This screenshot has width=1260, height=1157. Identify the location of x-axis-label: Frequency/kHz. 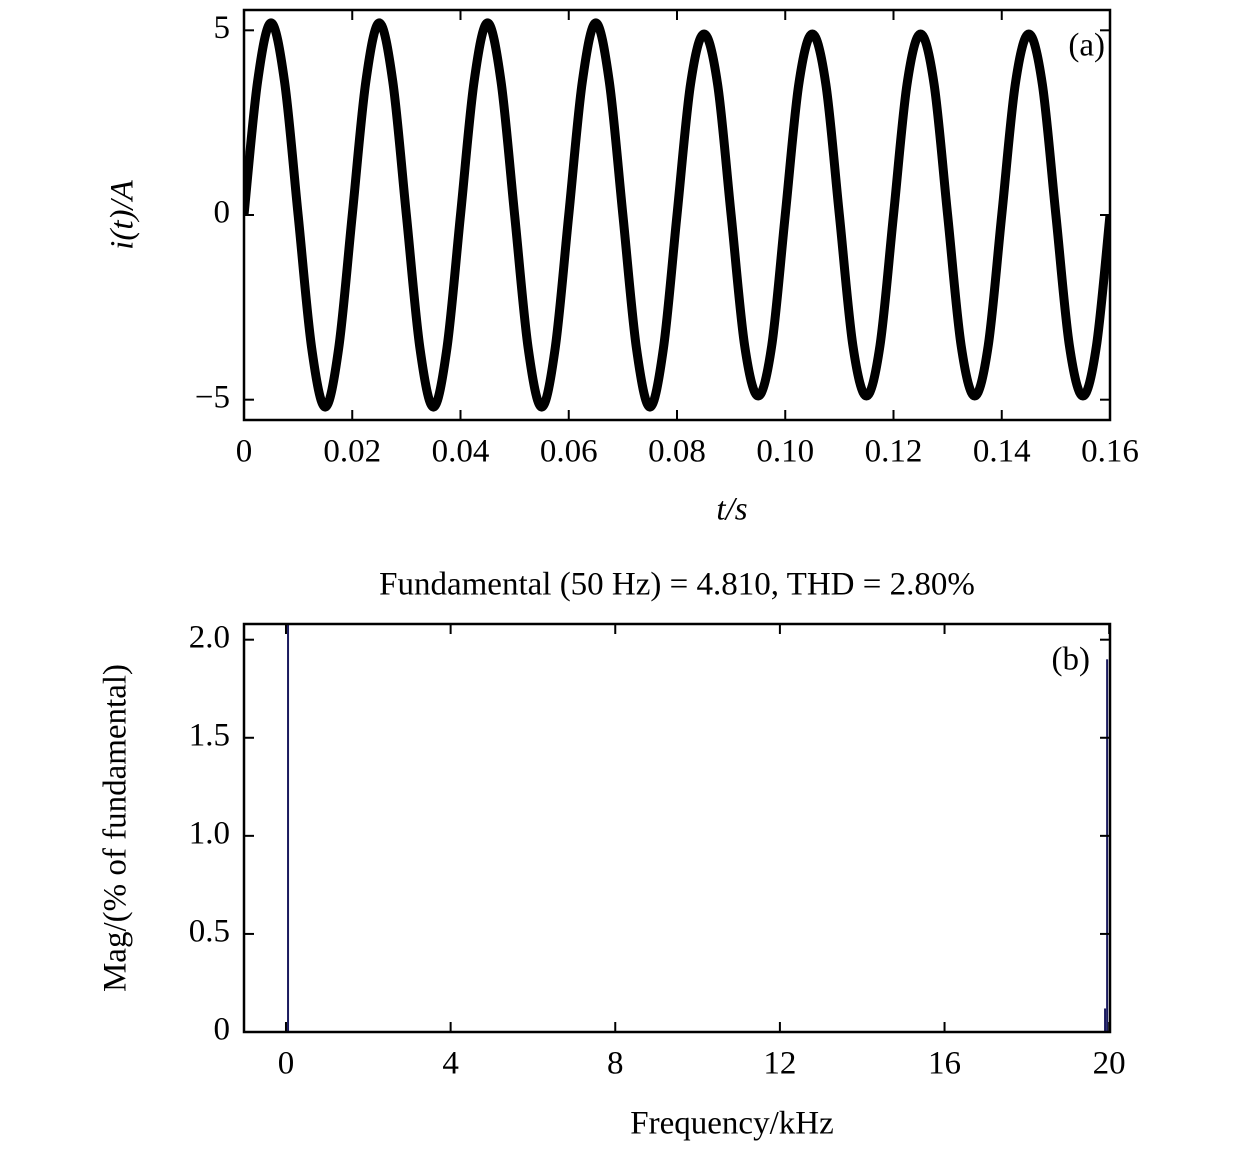
(731, 1124).